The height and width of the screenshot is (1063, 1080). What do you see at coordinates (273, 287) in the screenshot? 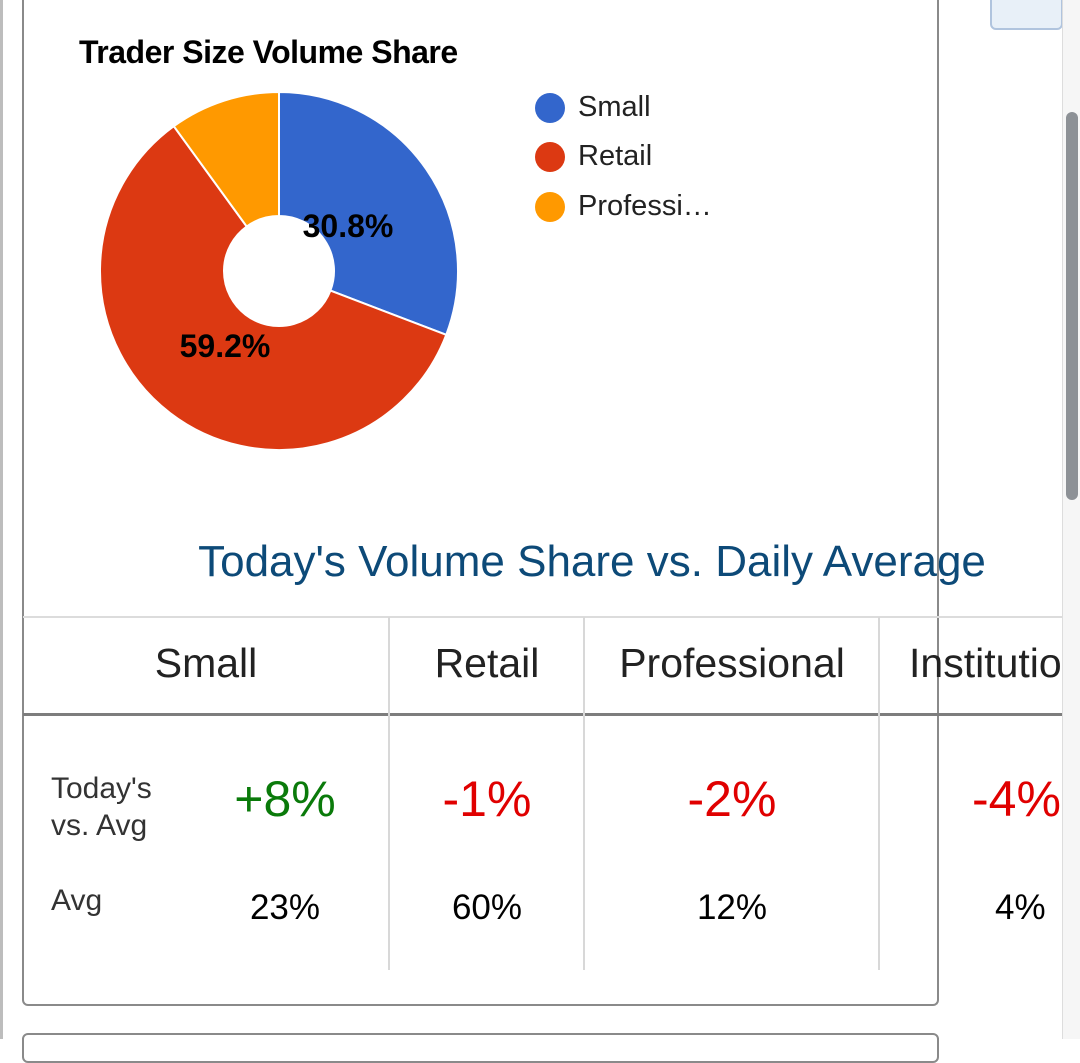
I see `pie-slice-retail` at bounding box center [273, 287].